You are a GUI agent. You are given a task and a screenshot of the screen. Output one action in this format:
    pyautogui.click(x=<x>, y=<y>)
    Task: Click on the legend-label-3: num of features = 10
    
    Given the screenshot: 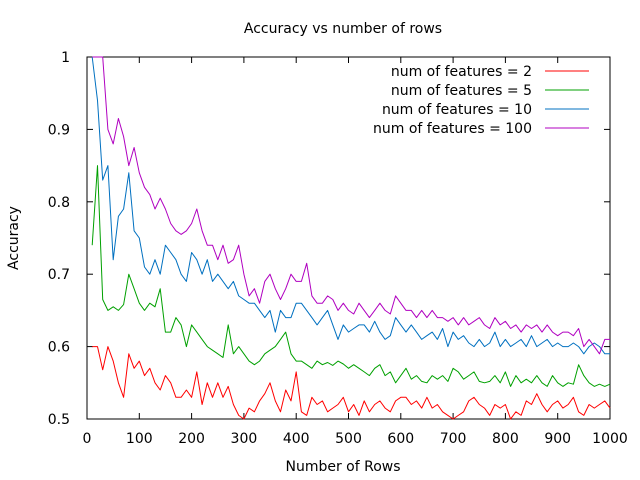 What is the action you would take?
    pyautogui.click(x=457, y=110)
    